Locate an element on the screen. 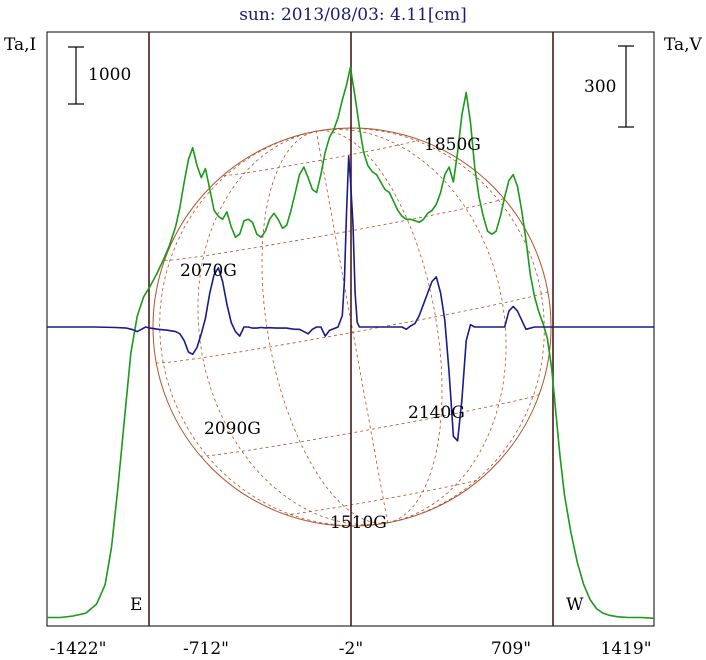 This screenshot has width=706, height=660. annotation-label: 2070G is located at coordinates (208, 271).